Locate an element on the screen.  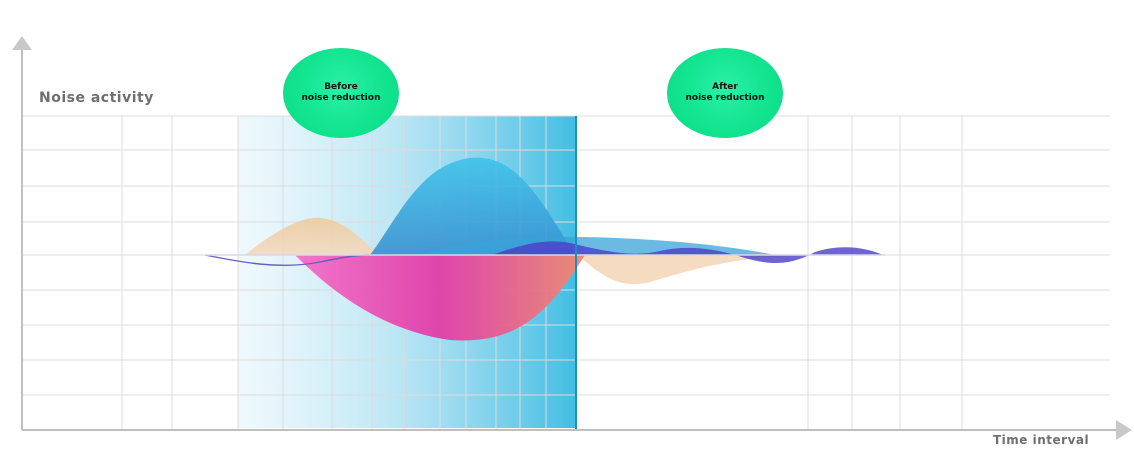
x-axis-arrow-icon is located at coordinates (1124, 430).